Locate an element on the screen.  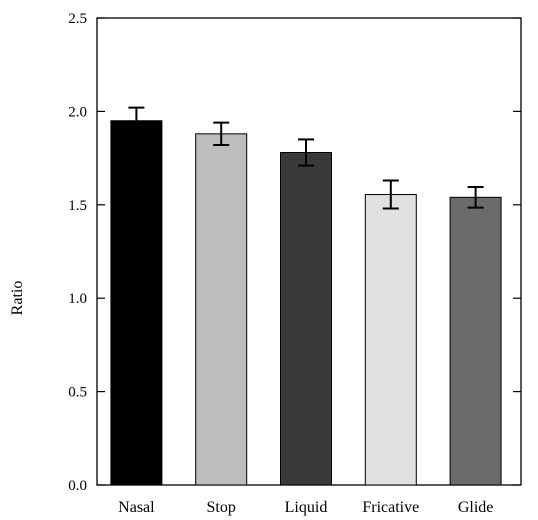
error-bar-fricative is located at coordinates (390, 194).